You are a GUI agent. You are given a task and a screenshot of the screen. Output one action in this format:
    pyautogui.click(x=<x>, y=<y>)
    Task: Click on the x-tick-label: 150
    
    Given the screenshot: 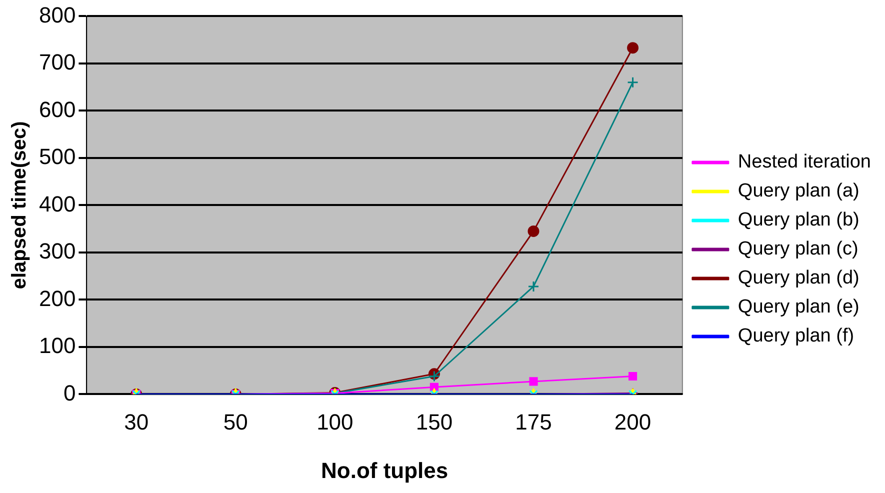 What is the action you would take?
    pyautogui.click(x=434, y=421)
    